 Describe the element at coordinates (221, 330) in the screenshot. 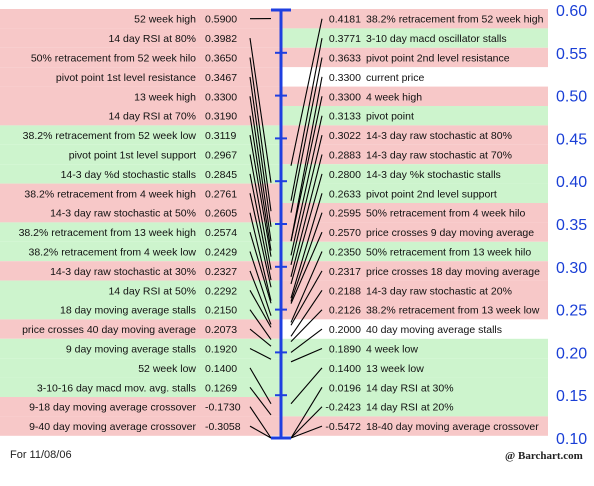

I see `left-row-value: 0.2073` at that location.